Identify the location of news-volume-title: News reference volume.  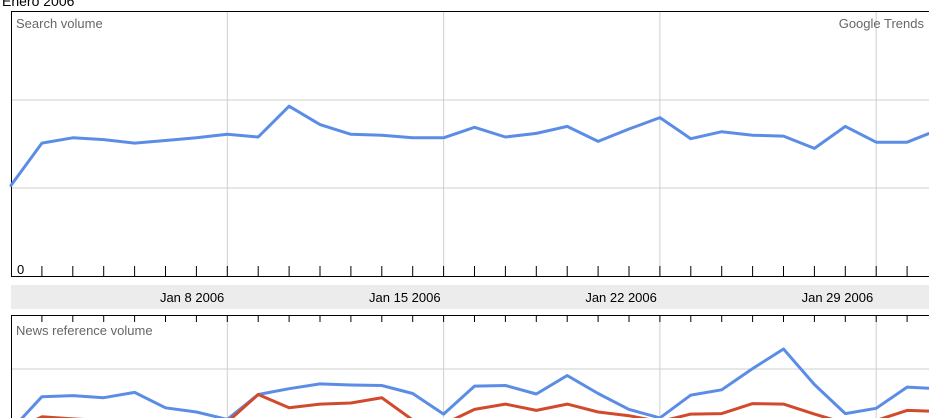
(84, 330).